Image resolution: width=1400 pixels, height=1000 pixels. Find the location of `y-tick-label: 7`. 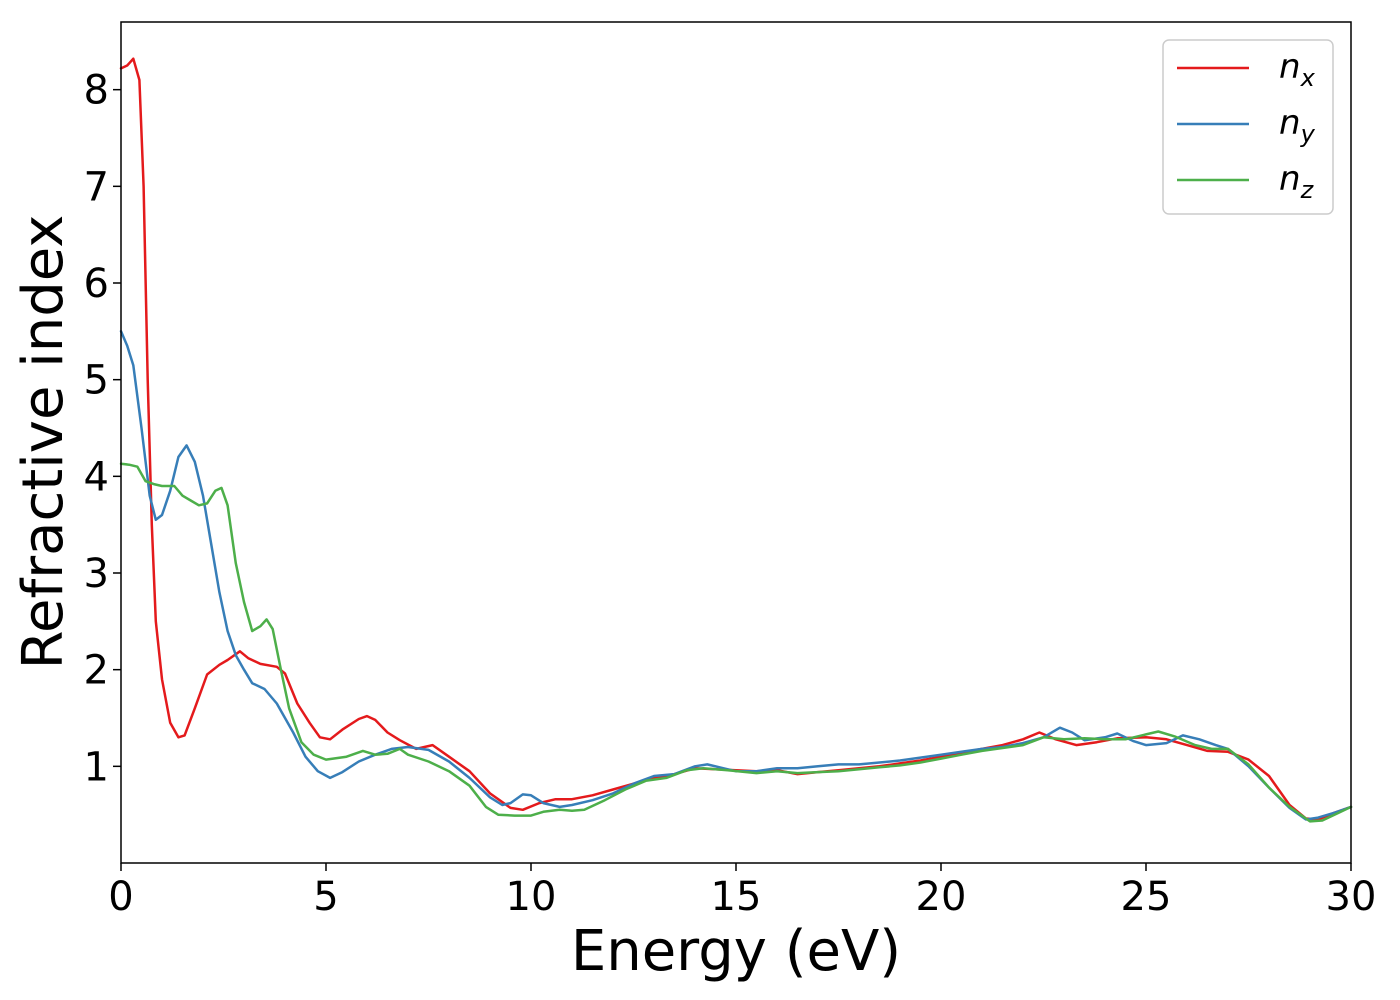

y-tick-label: 7 is located at coordinates (96, 187).